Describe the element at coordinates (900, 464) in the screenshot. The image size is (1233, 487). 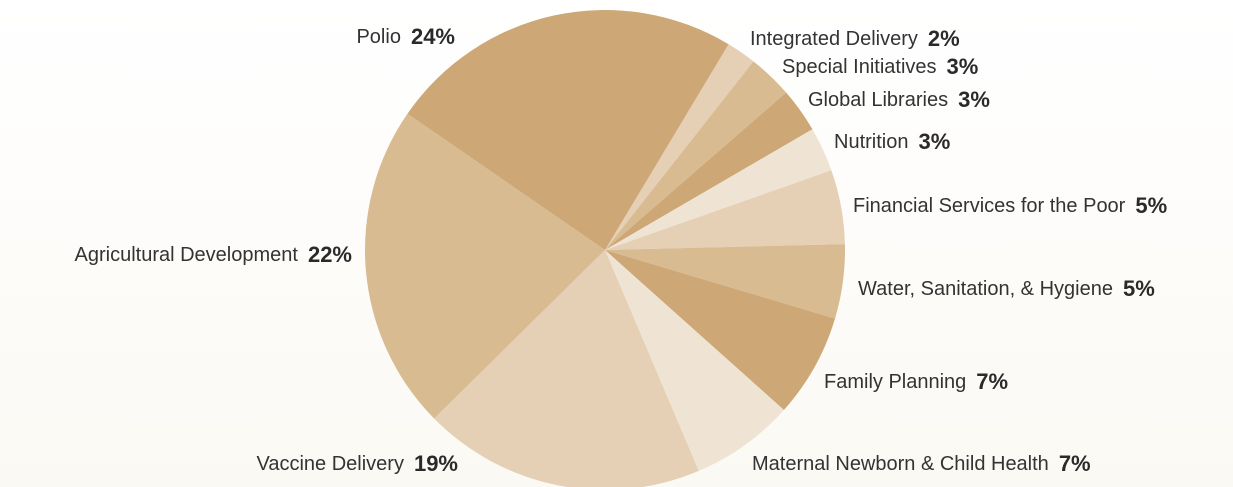
I see `slice-name: Maternal Newborn & Child Health` at that location.